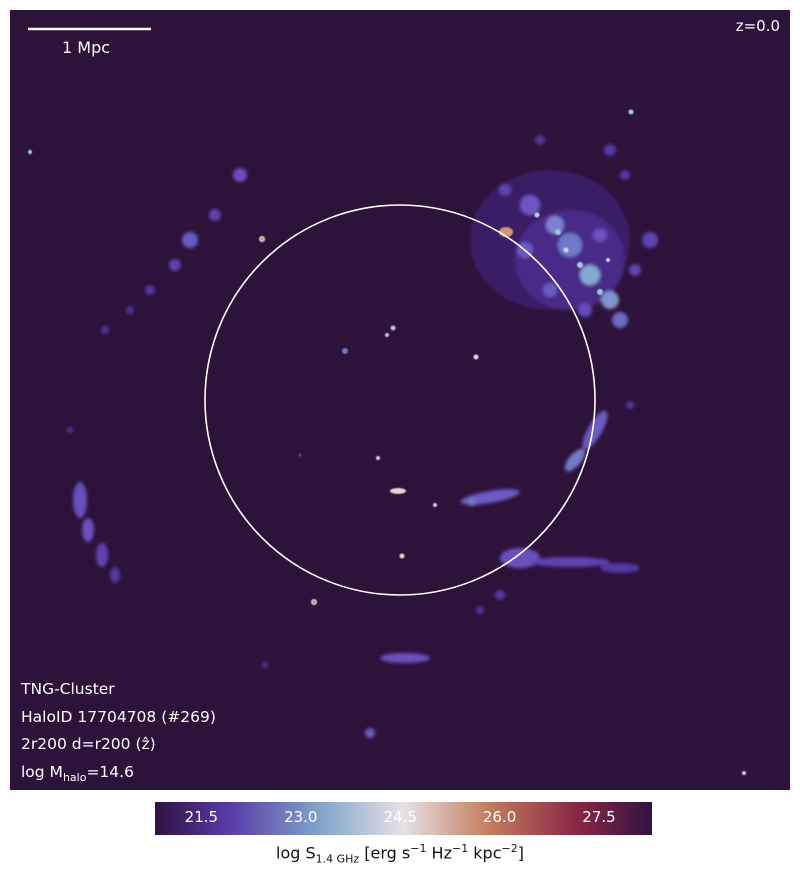  Describe the element at coordinates (400, 854) in the screenshot. I see `colorbar-label: log S1.4 GHz [erg s−1 Hz−1 kpc−2]` at that location.